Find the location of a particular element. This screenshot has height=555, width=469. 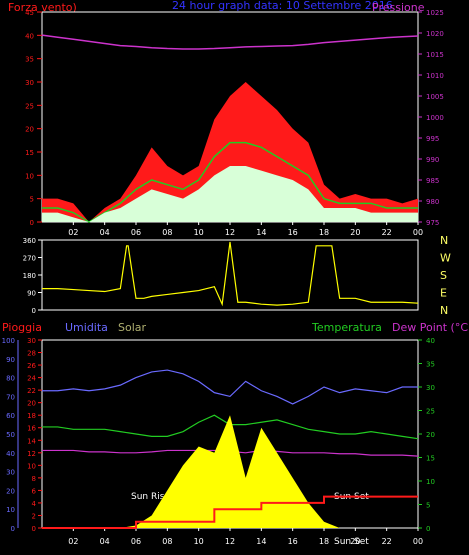

wind-xtick-label: 20 is located at coordinates (355, 232).